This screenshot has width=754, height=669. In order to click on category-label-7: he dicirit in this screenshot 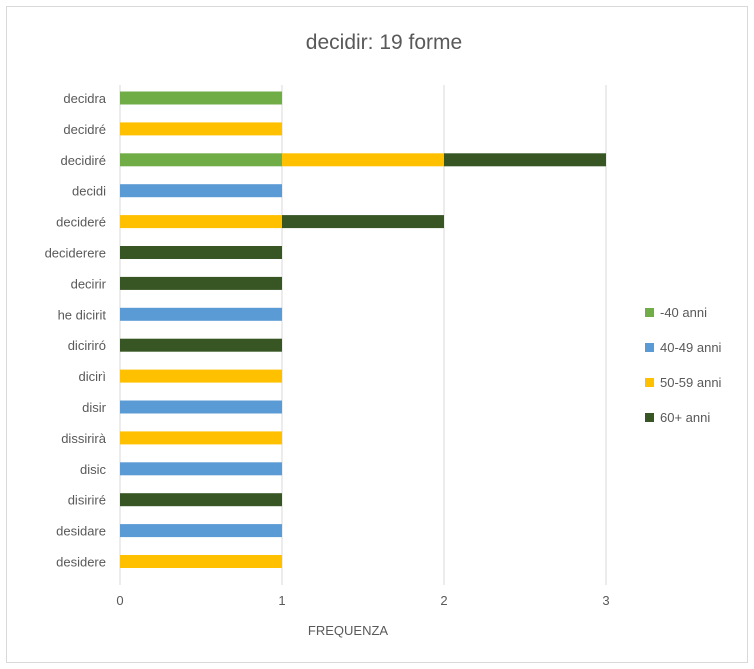, I will do `click(82, 314)`.